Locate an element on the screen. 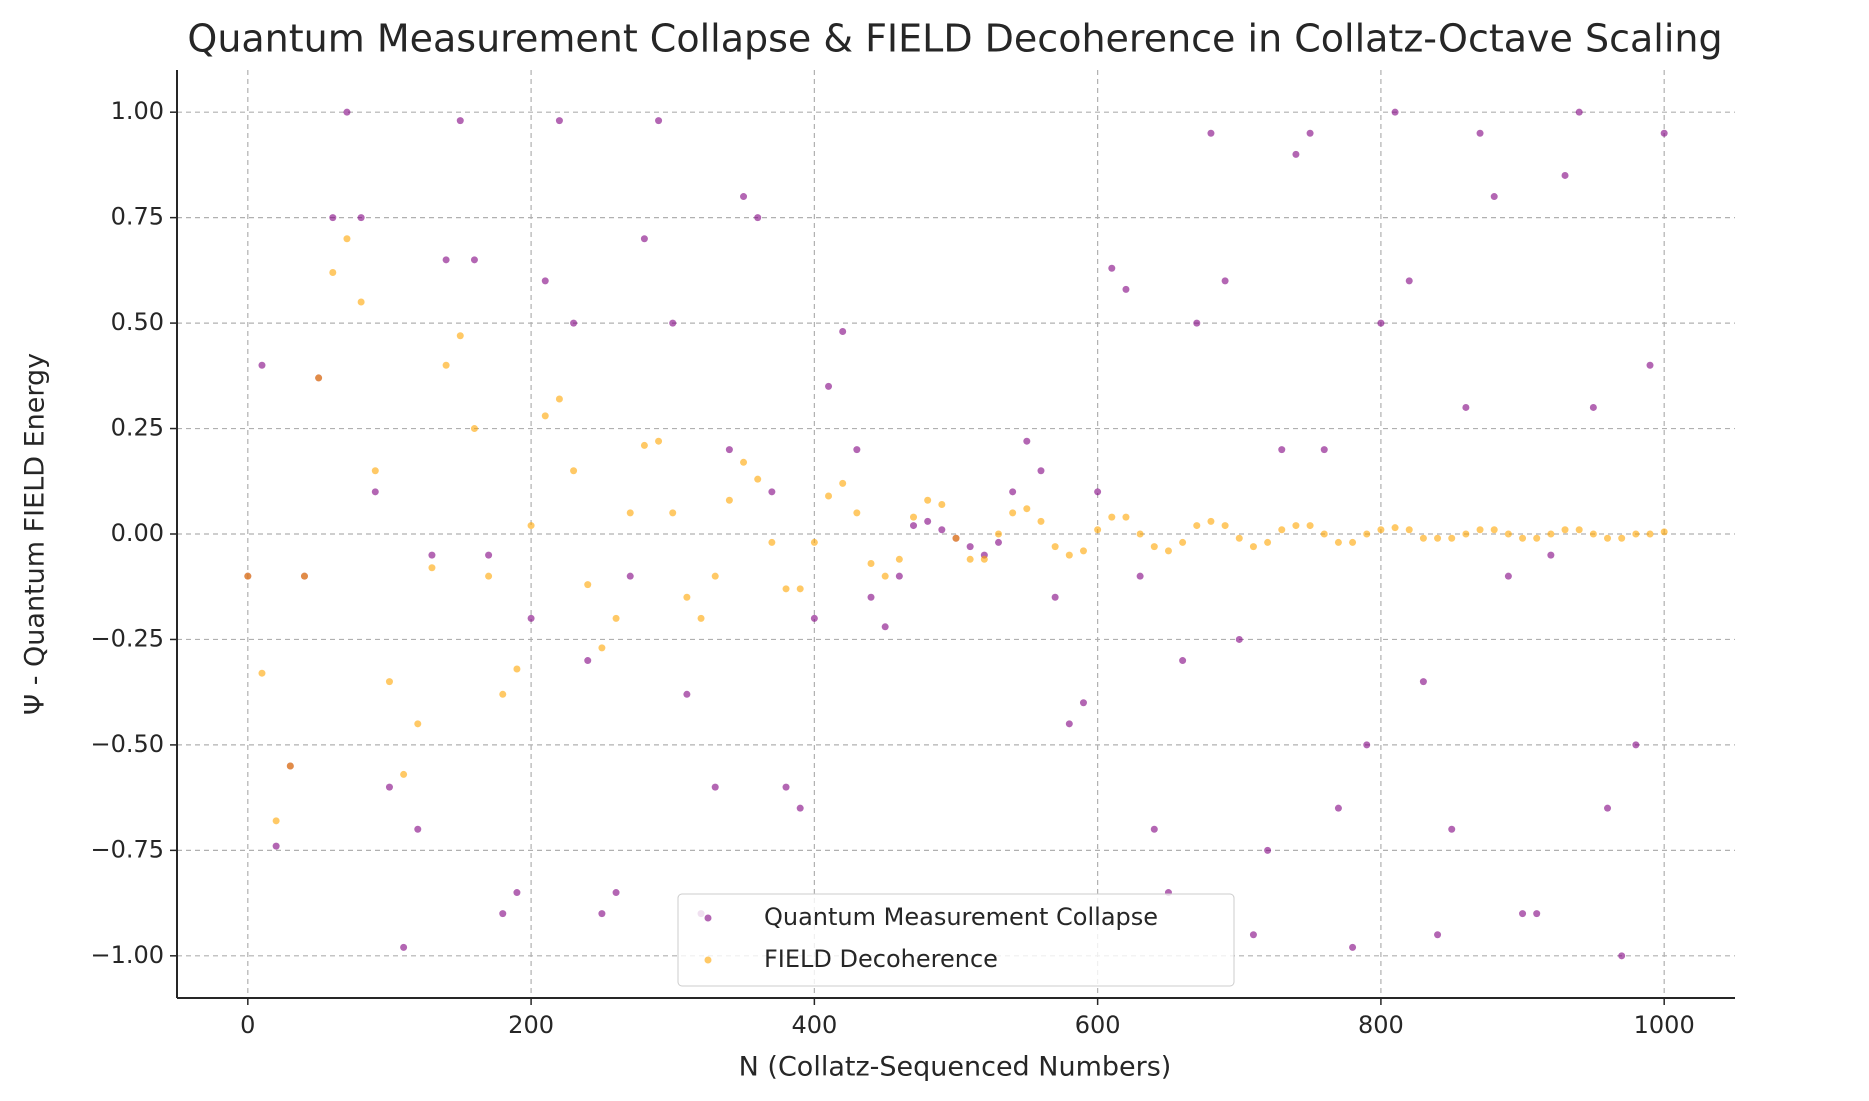 This screenshot has width=1869, height=1101. x-tick-label: 800 is located at coordinates (1381, 1025).